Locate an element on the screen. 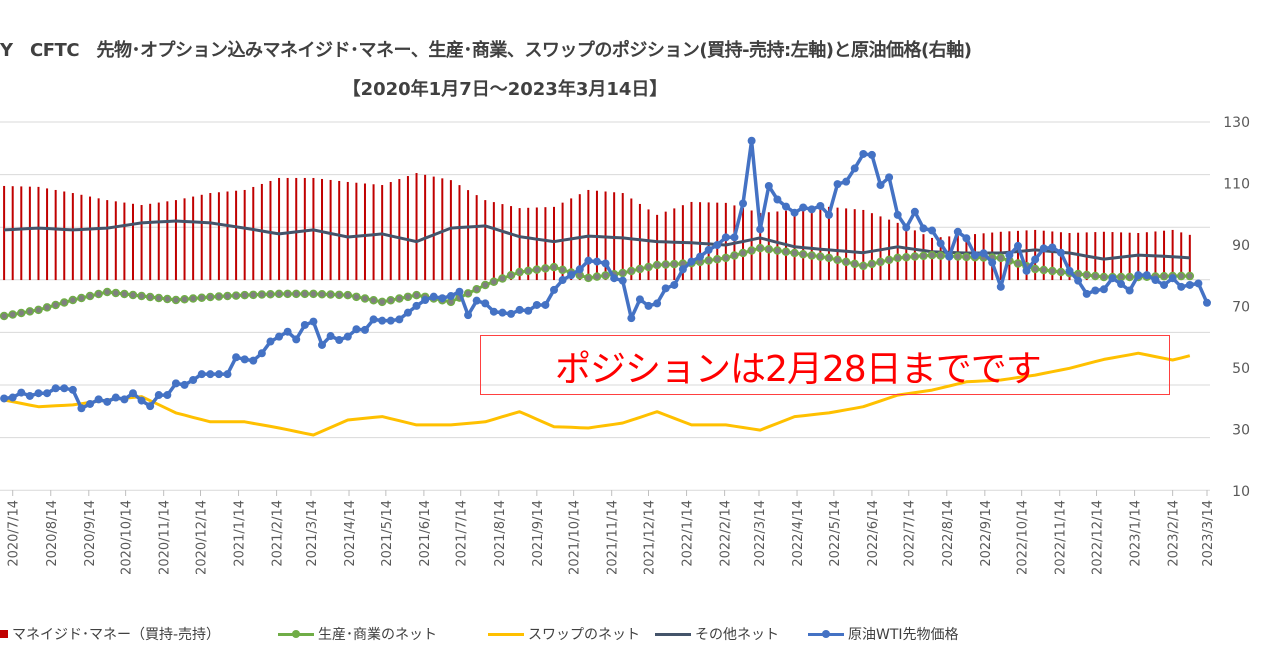  x-tick-label: 2020/9/14 is located at coordinates (90, 533).